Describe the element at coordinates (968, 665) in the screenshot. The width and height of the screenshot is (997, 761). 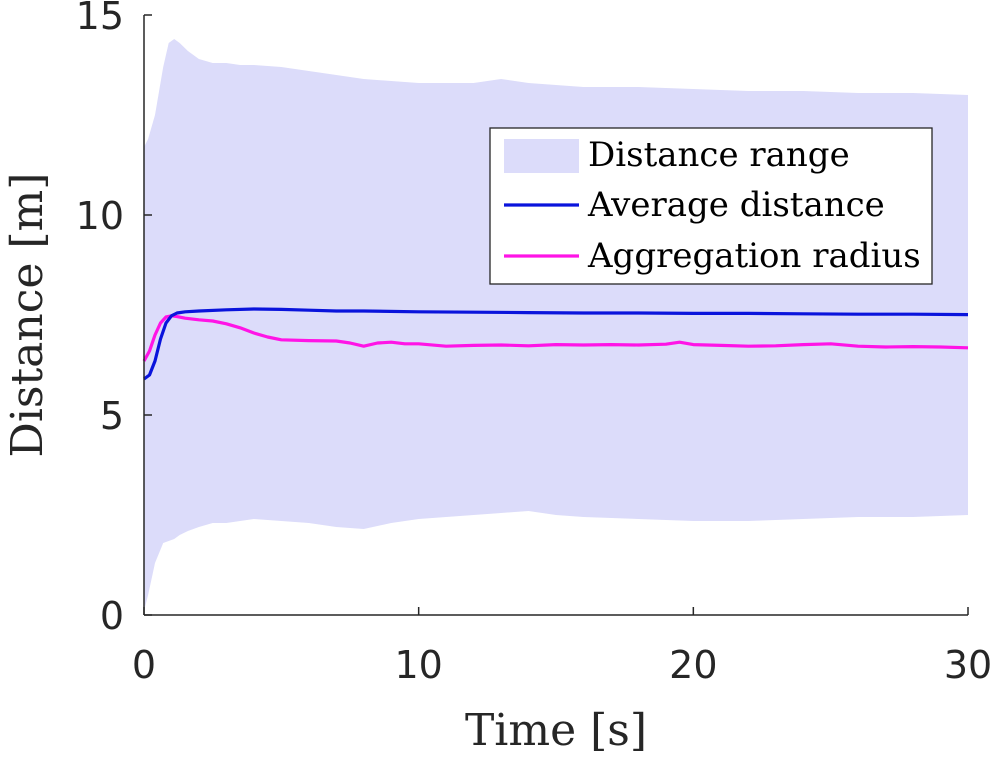
I see `x-tick-label: 30` at that location.